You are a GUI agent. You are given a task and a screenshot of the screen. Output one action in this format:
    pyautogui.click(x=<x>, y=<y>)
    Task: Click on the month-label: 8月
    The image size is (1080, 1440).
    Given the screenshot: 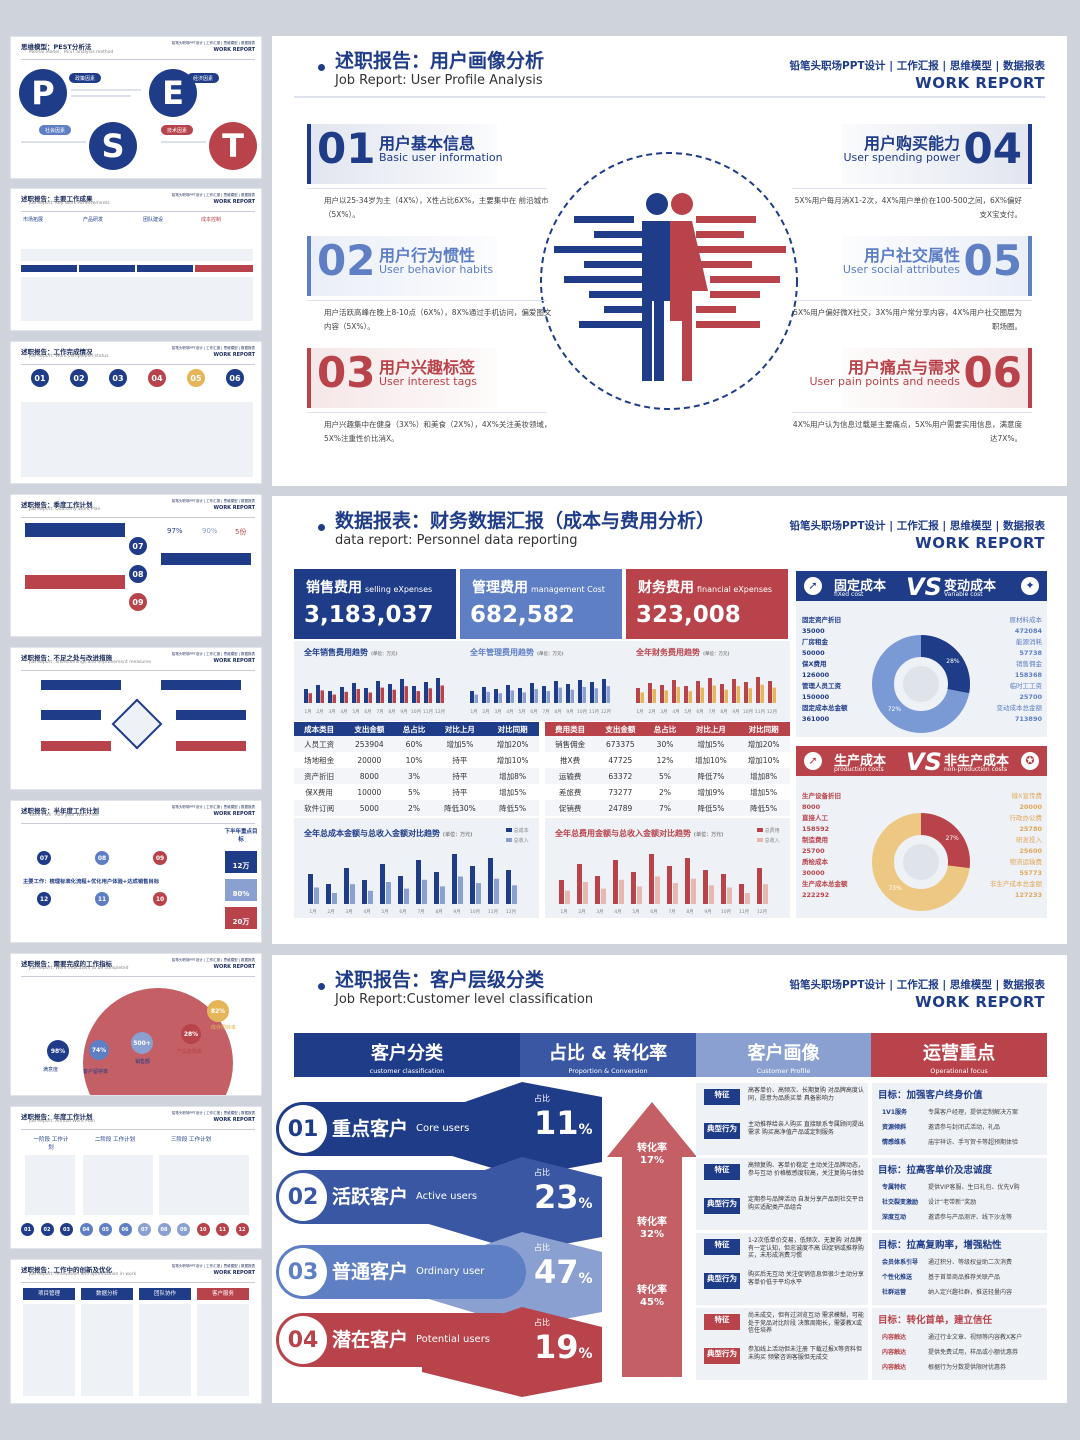 What is the action you would take?
    pyautogui.click(x=438, y=912)
    